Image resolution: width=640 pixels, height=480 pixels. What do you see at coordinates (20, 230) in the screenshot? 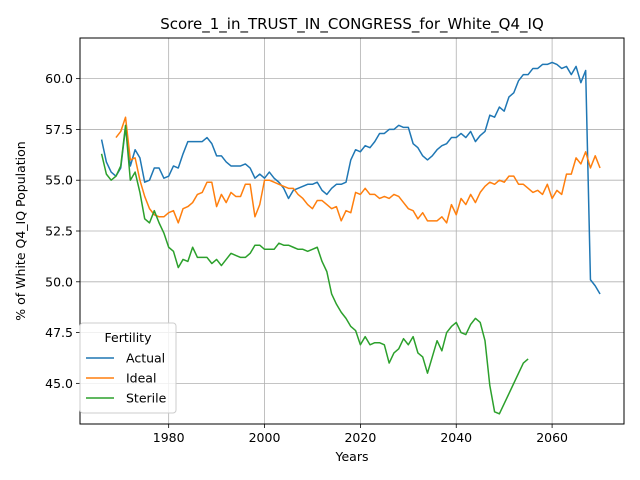
I see `y-axis-label: % of White Q4_IQ Population` at bounding box center [20, 230].